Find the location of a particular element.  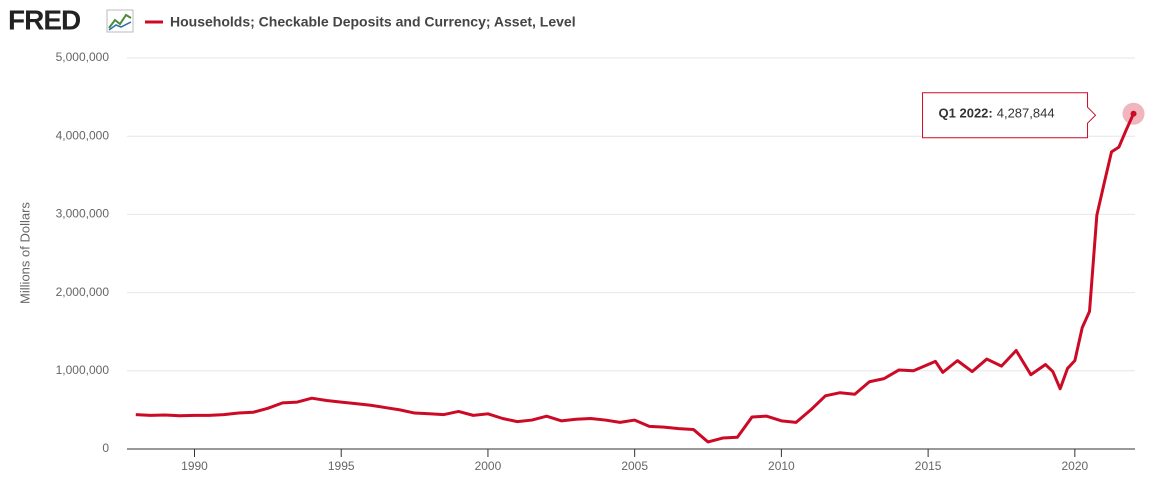

hover-point is located at coordinates (1133, 113).